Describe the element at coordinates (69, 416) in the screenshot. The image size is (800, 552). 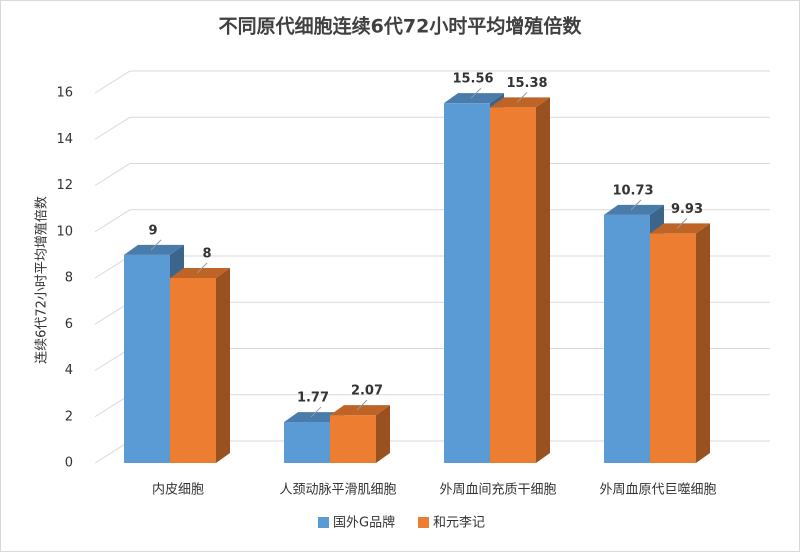
I see `y-tick-label: 2` at that location.